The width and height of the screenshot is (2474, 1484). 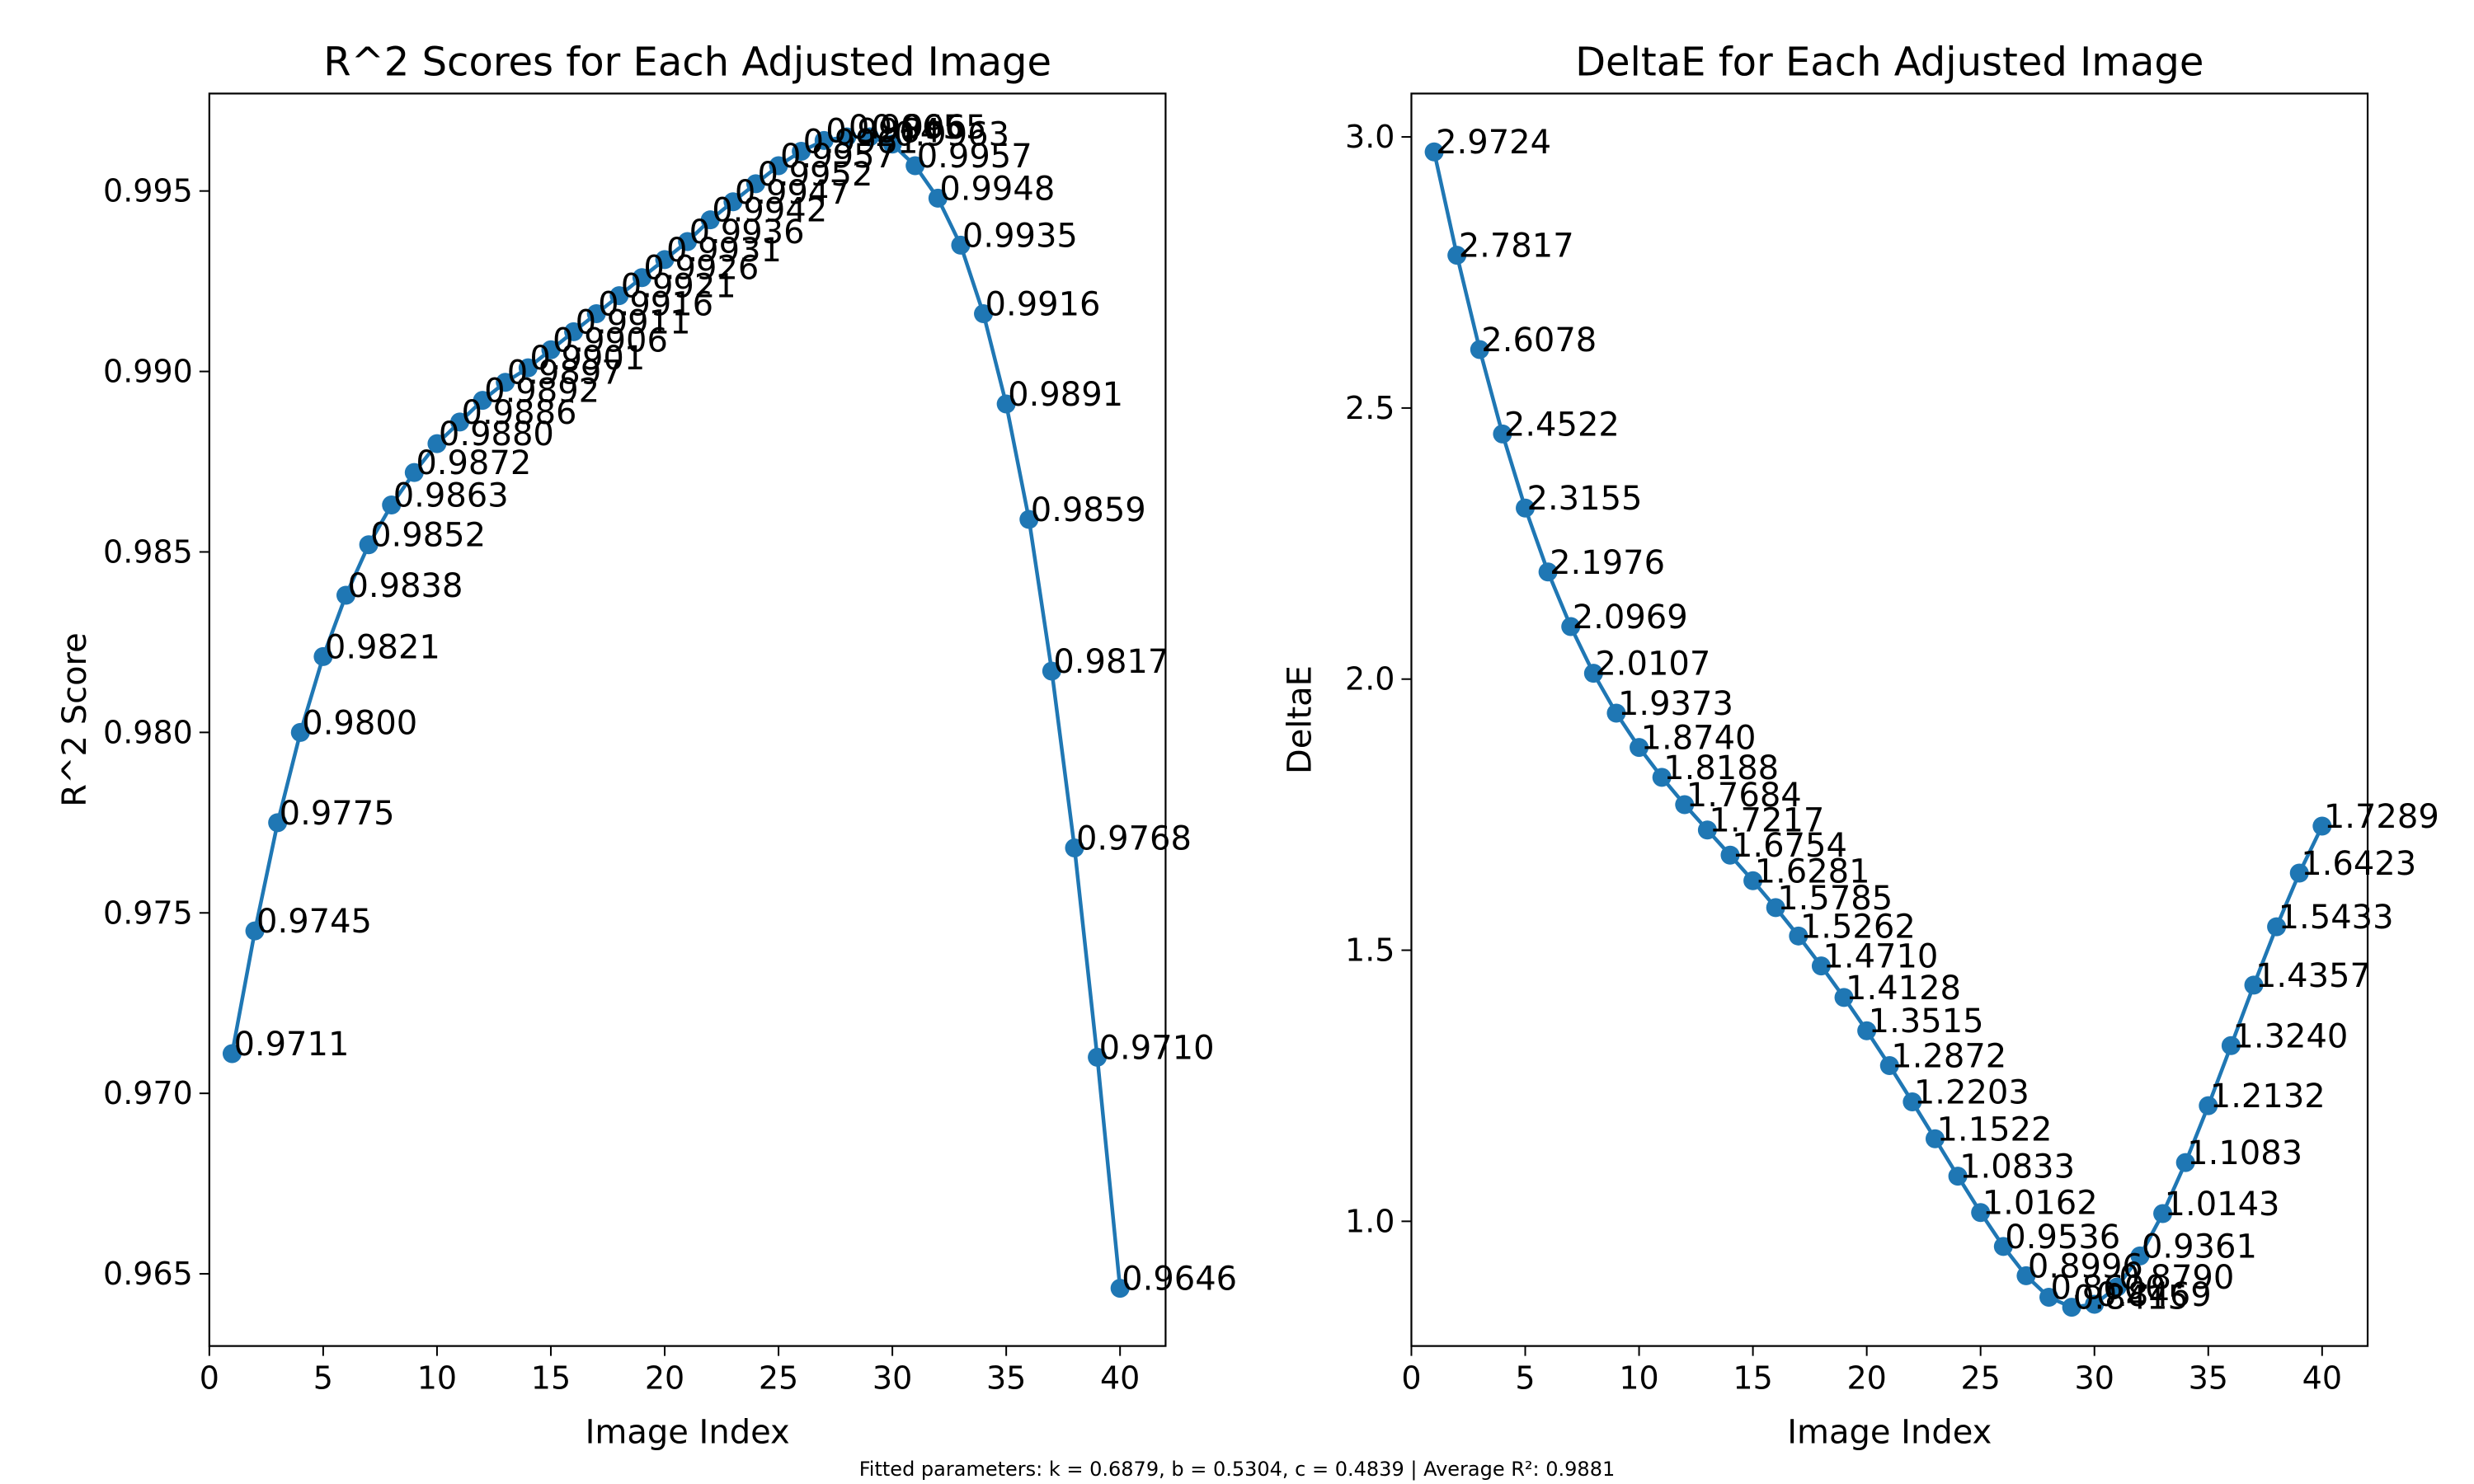 What do you see at coordinates (1179, 1279) in the screenshot?
I see `data-label: 0.9646` at bounding box center [1179, 1279].